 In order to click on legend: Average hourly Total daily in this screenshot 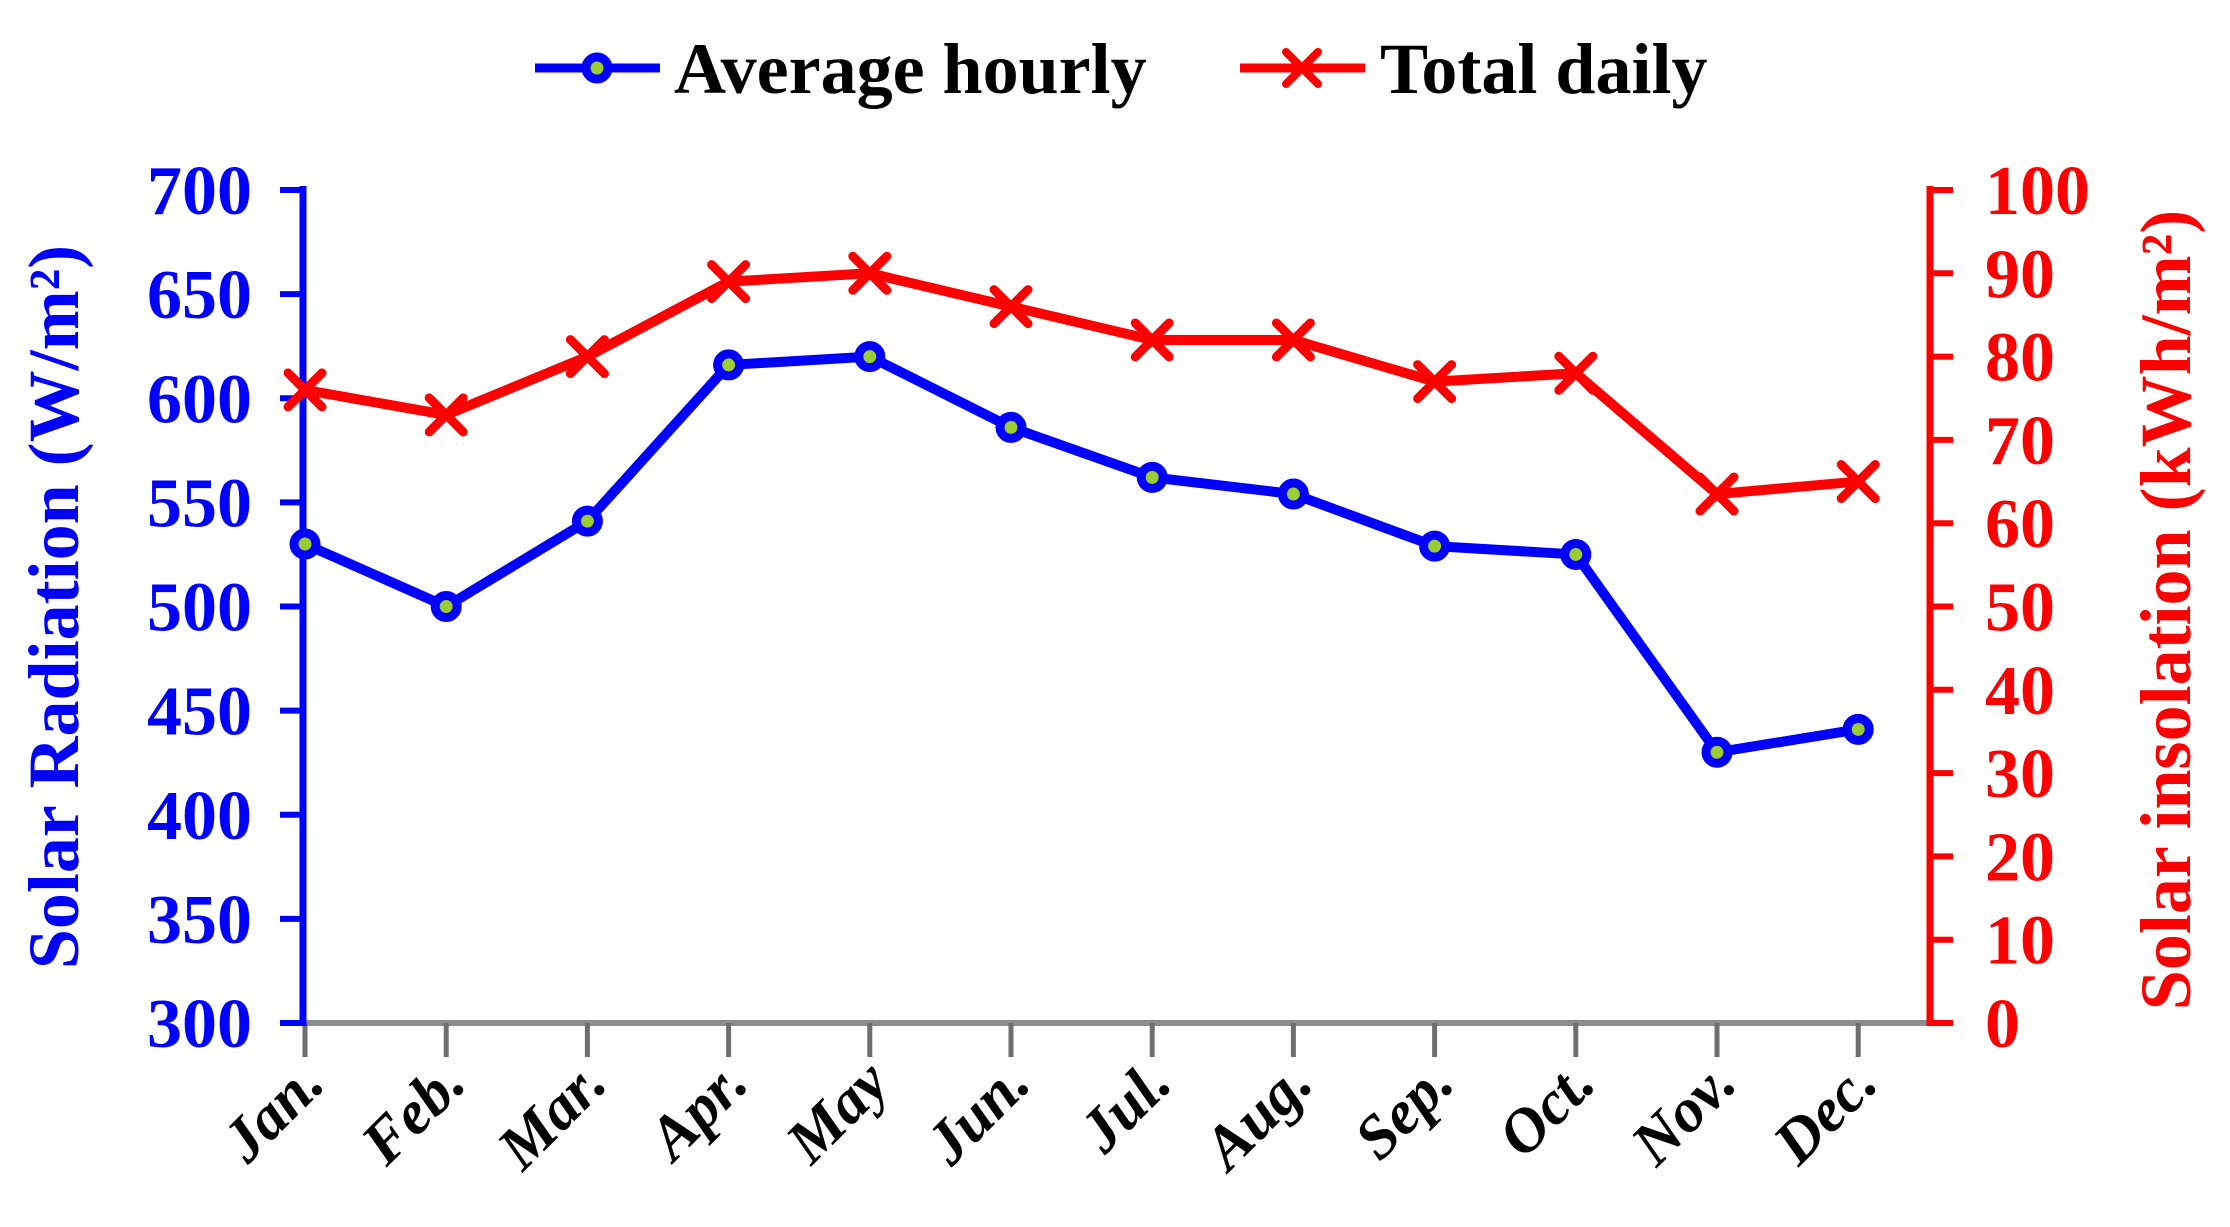, I will do `click(1121, 69)`.